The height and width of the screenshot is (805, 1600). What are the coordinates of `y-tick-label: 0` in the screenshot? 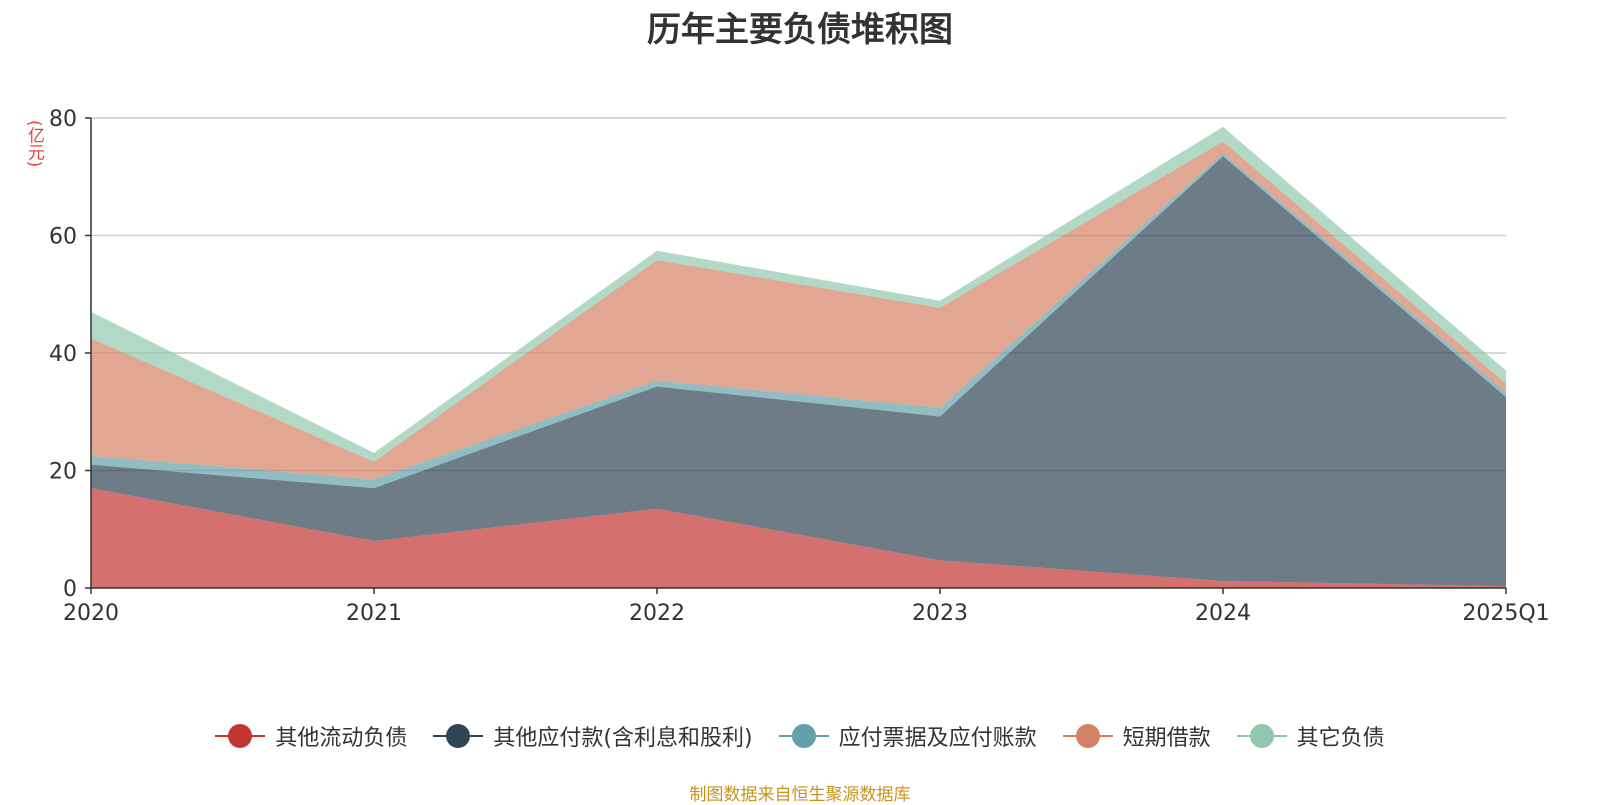 It's located at (70, 589).